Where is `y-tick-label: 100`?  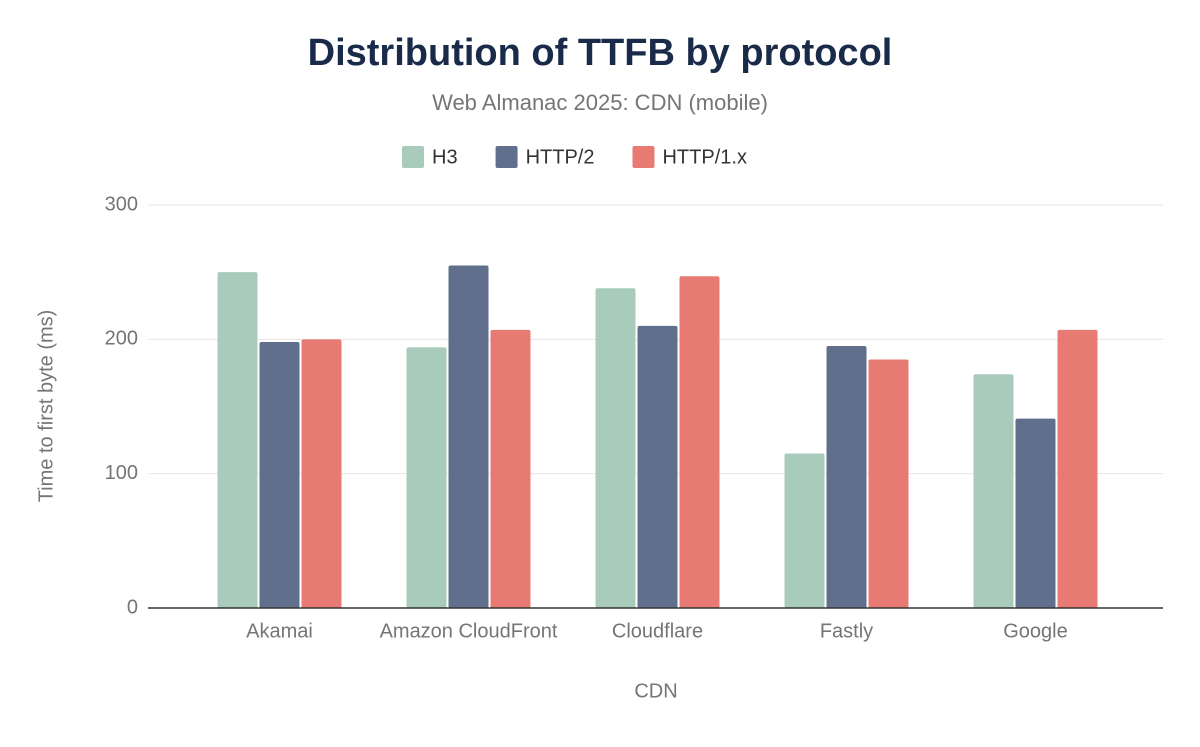
y-tick-label: 100 is located at coordinates (121, 473).